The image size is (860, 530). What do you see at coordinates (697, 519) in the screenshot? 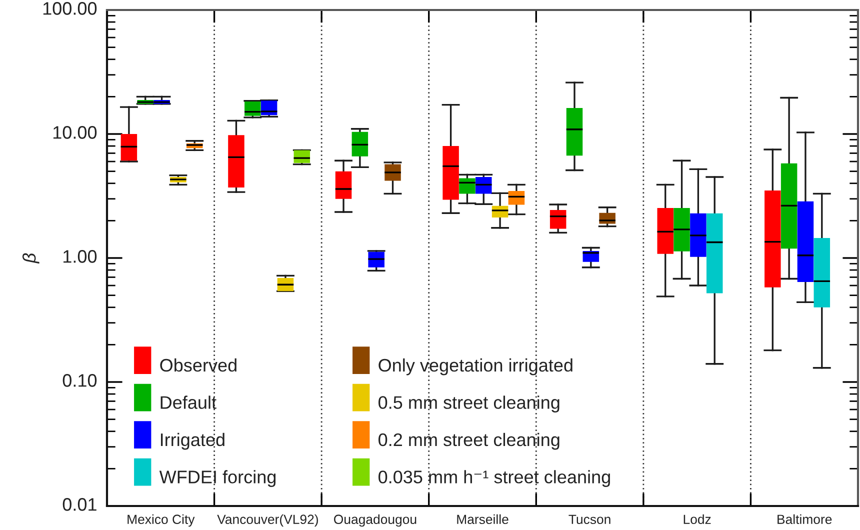
I see `x-tick-label: Lodz` at bounding box center [697, 519].